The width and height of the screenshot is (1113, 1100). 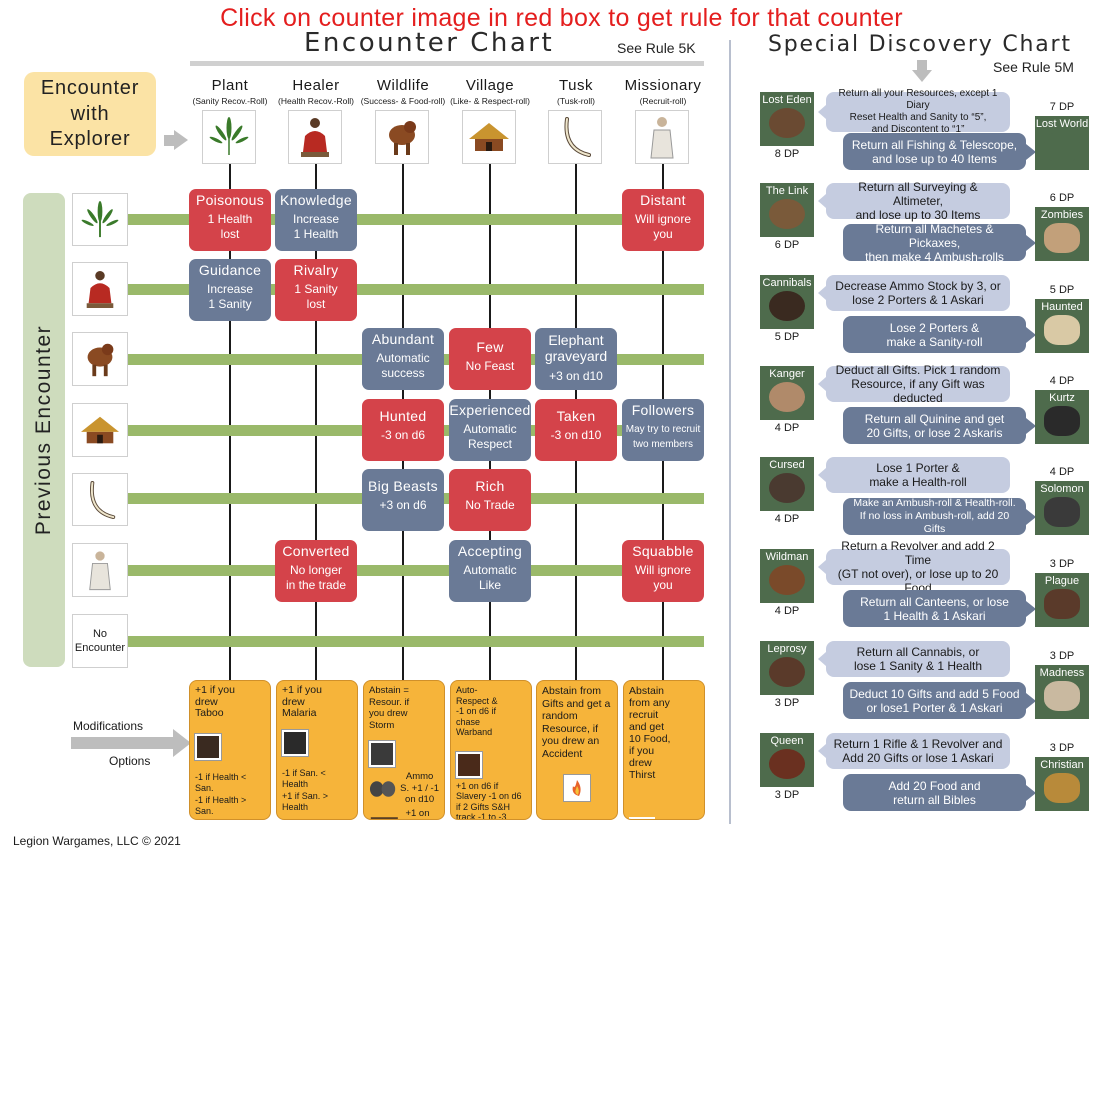 I want to click on rule-line: 1 Health & 1 Askari, so click(x=934, y=615).